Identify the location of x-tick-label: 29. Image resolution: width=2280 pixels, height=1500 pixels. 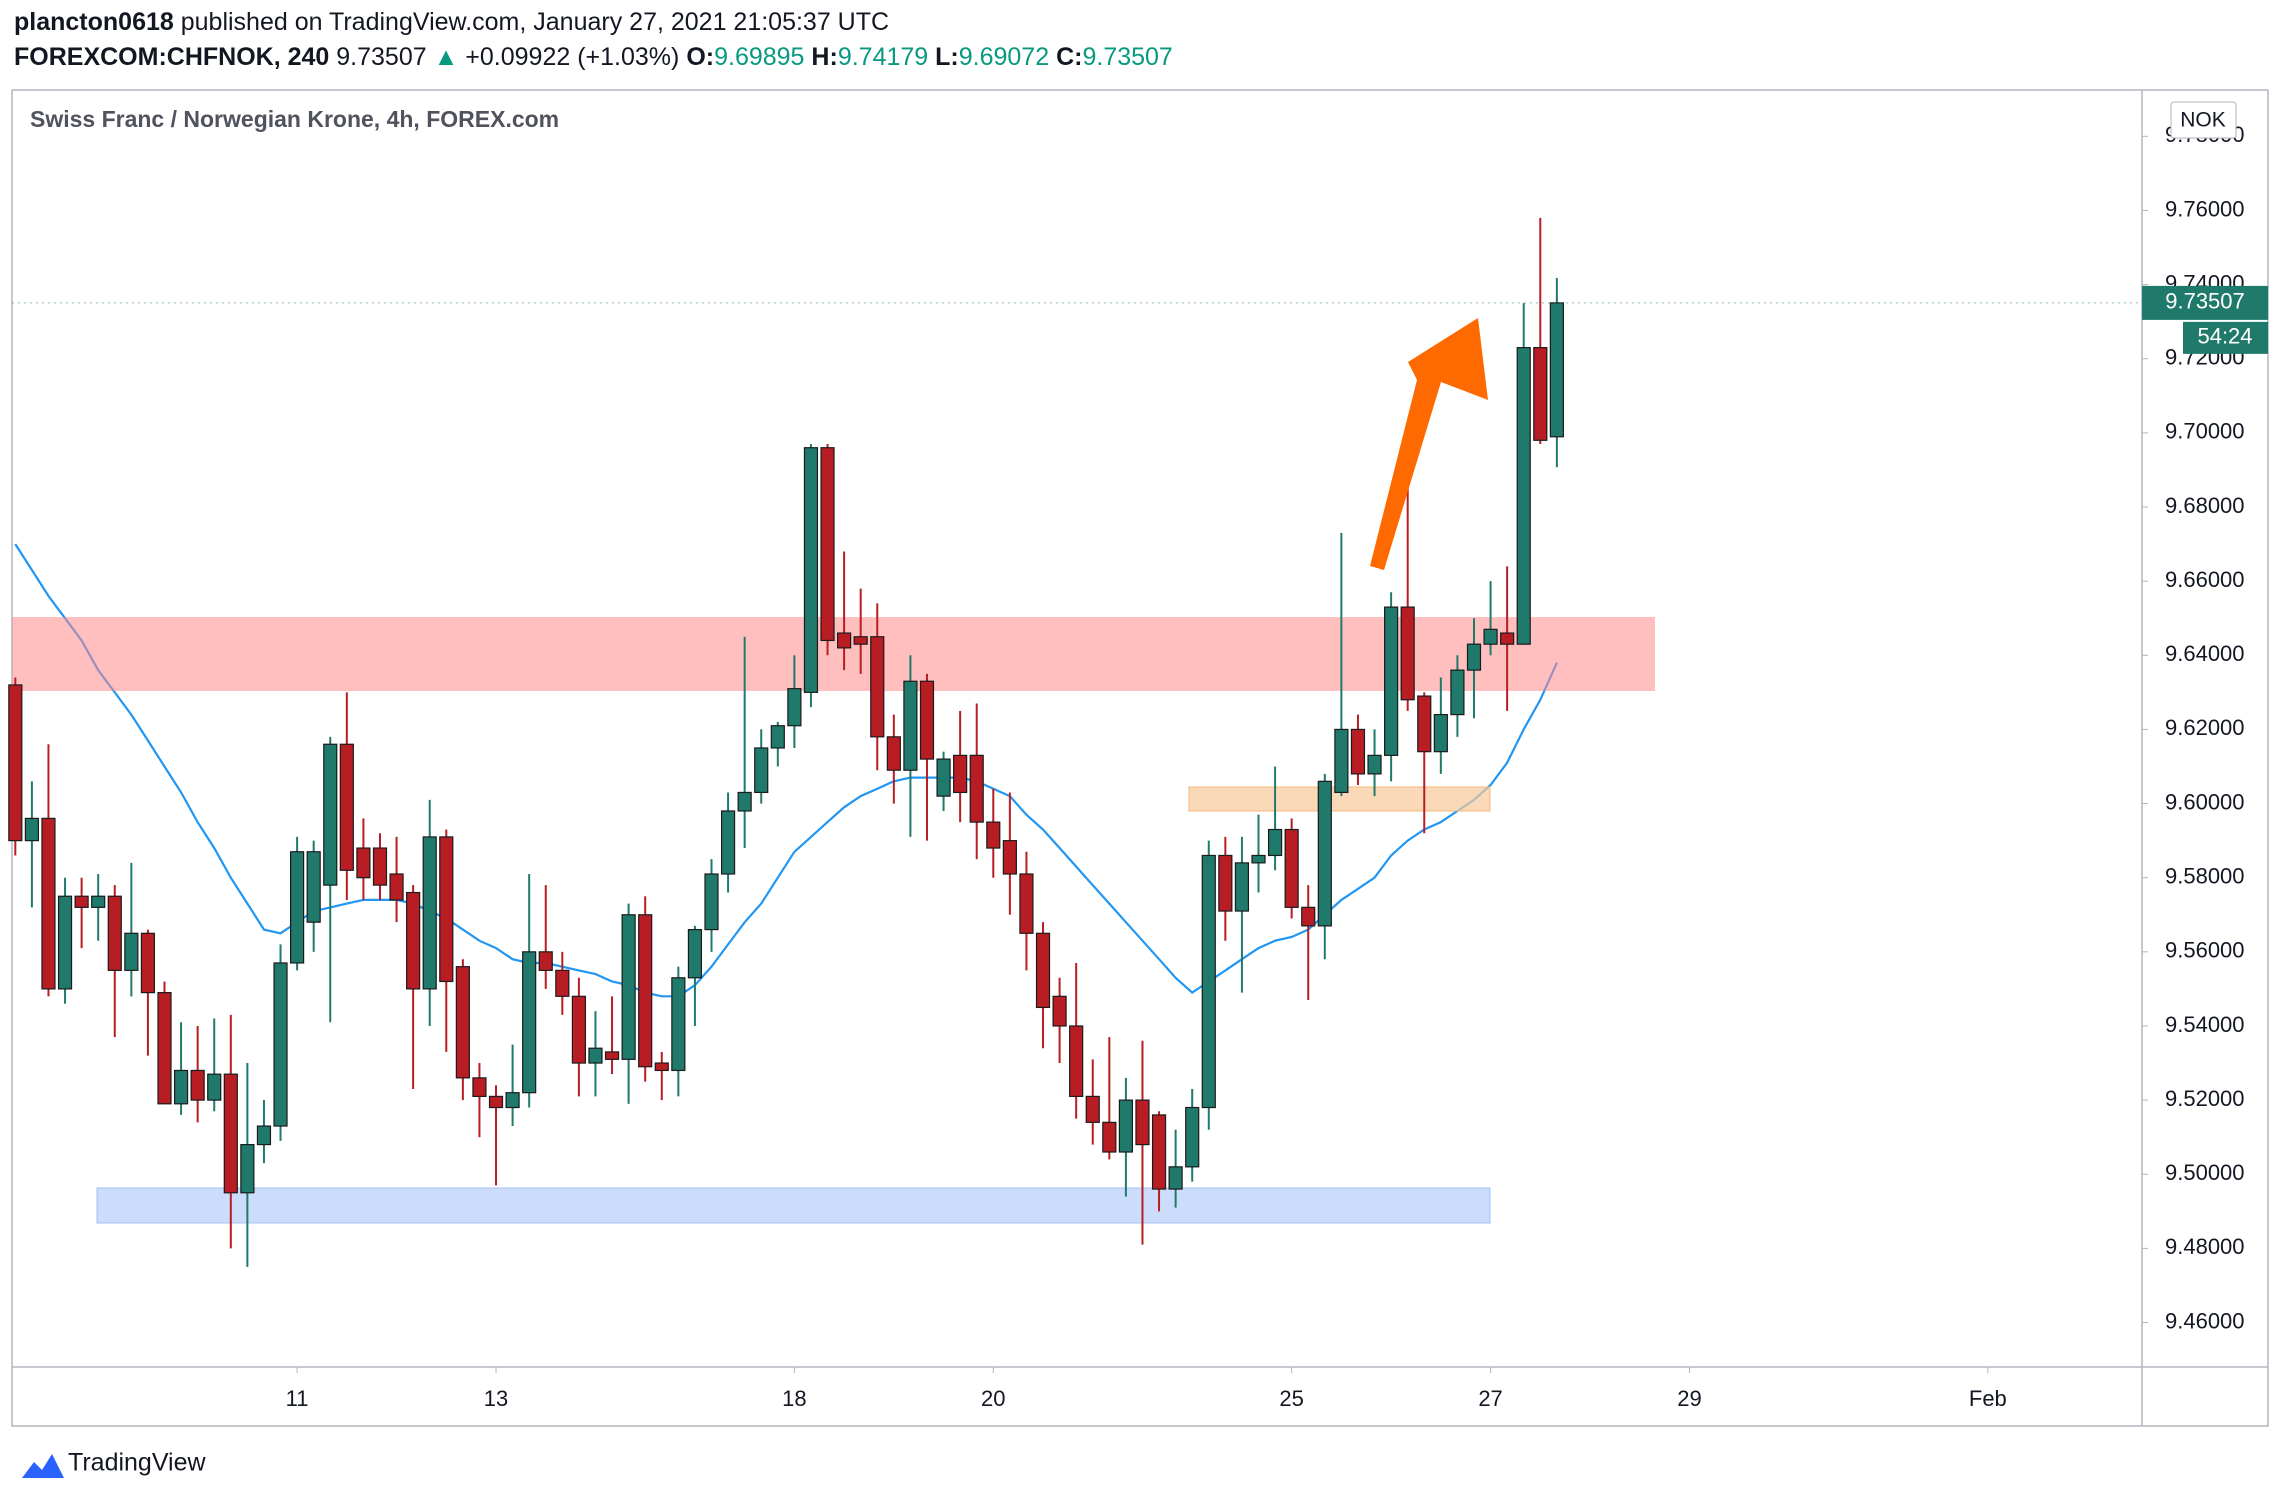
(1689, 1398).